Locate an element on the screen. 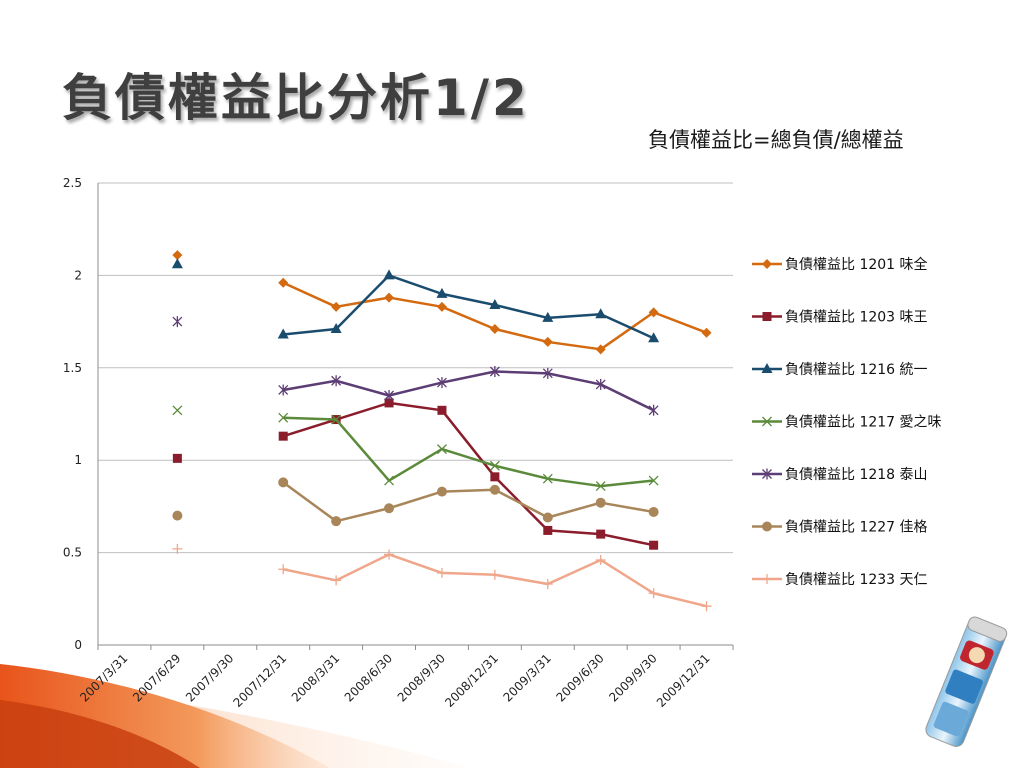 Image resolution: width=1024 pixels, height=768 pixels. legend-entry: 負債權益比 1218 泰山 is located at coordinates (840, 475).